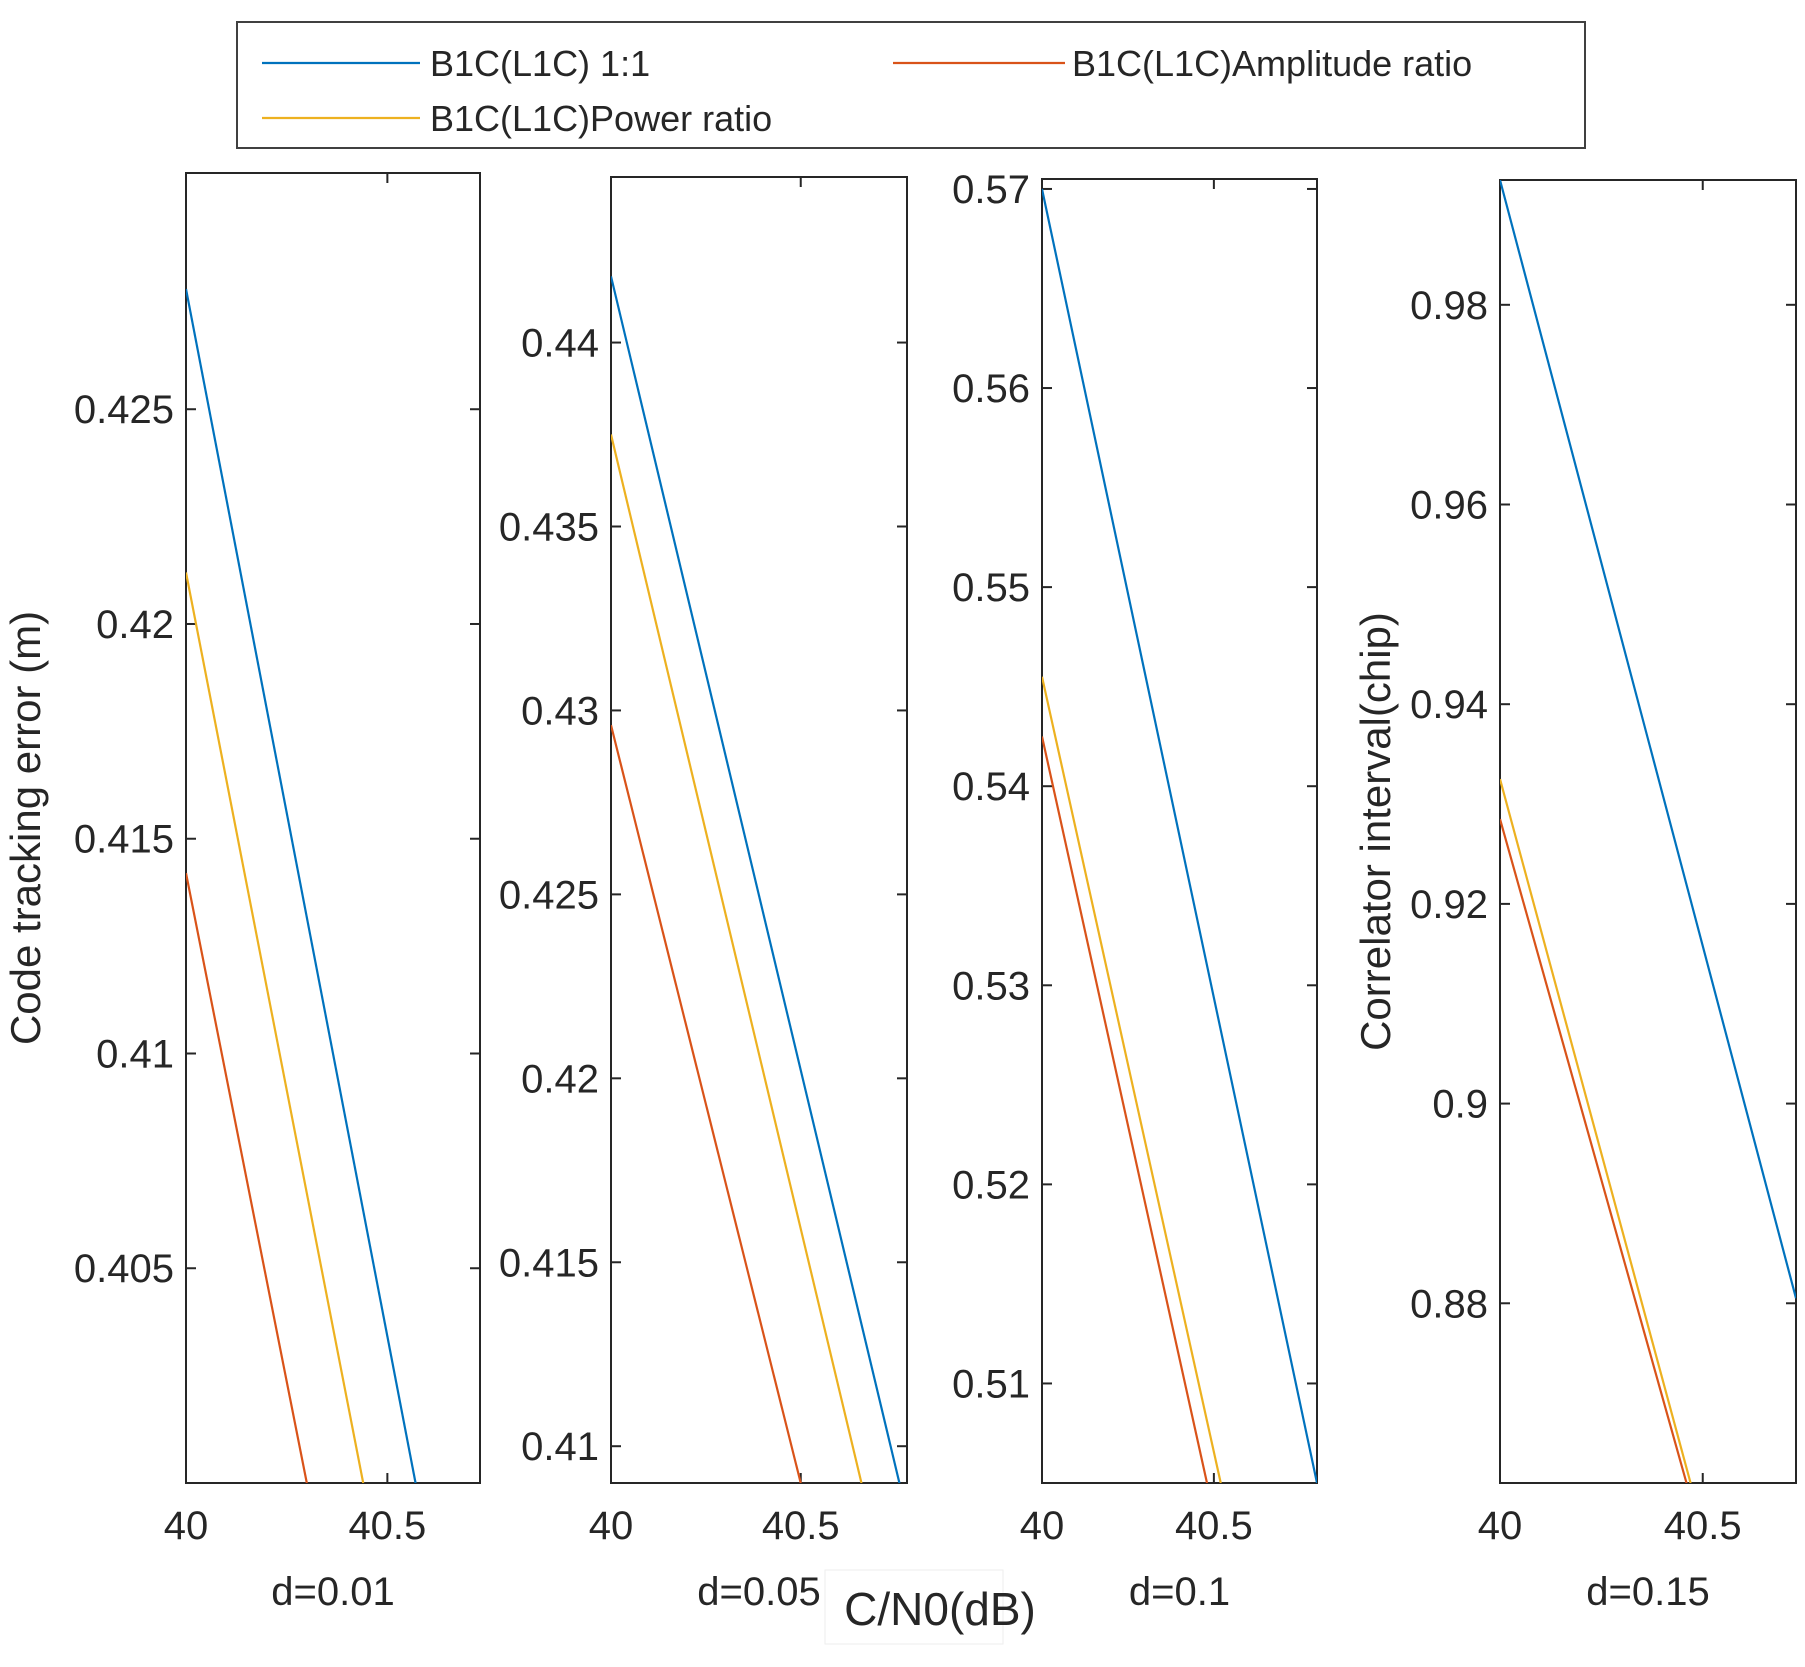 The image size is (1805, 1667). I want to click on panel-d-0-1-ytick-label: 0.53, so click(991, 986).